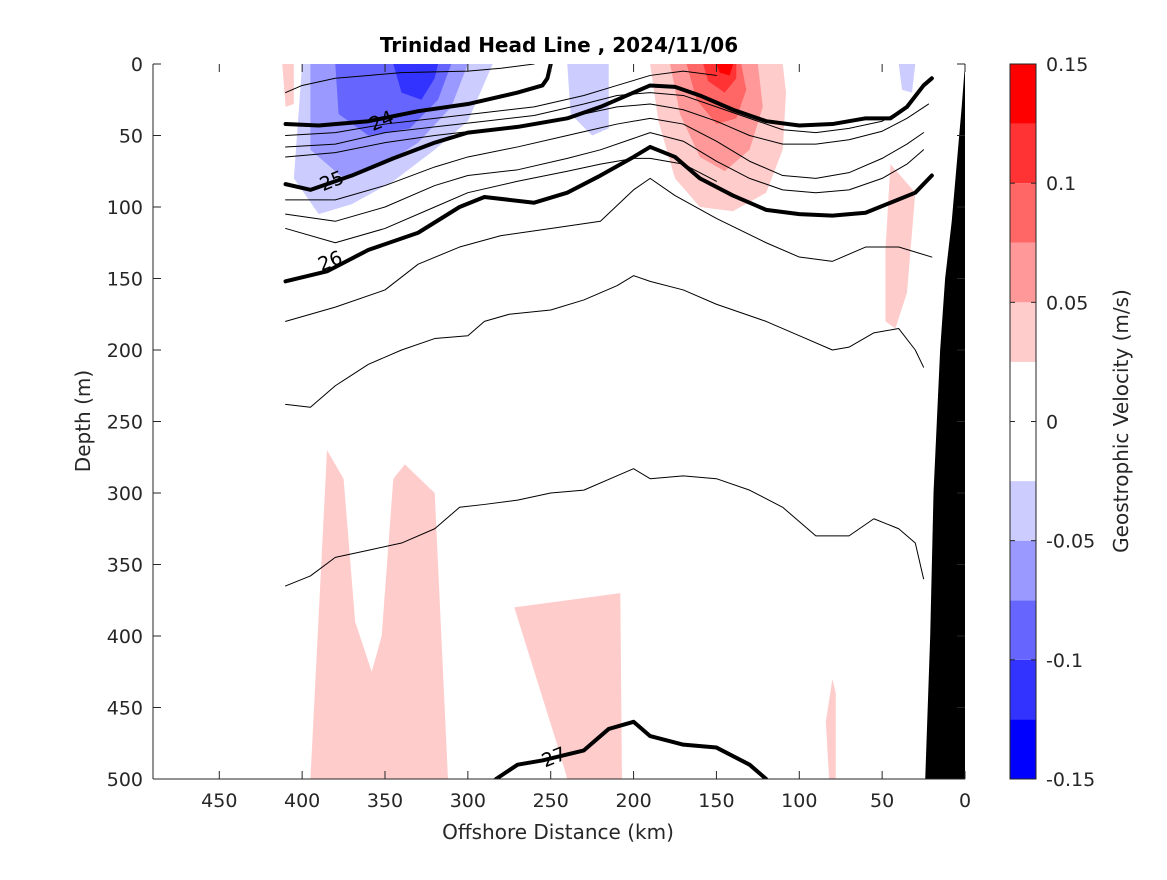  What do you see at coordinates (1061, 184) in the screenshot?
I see `colorbar-tick-label: 0.1` at bounding box center [1061, 184].